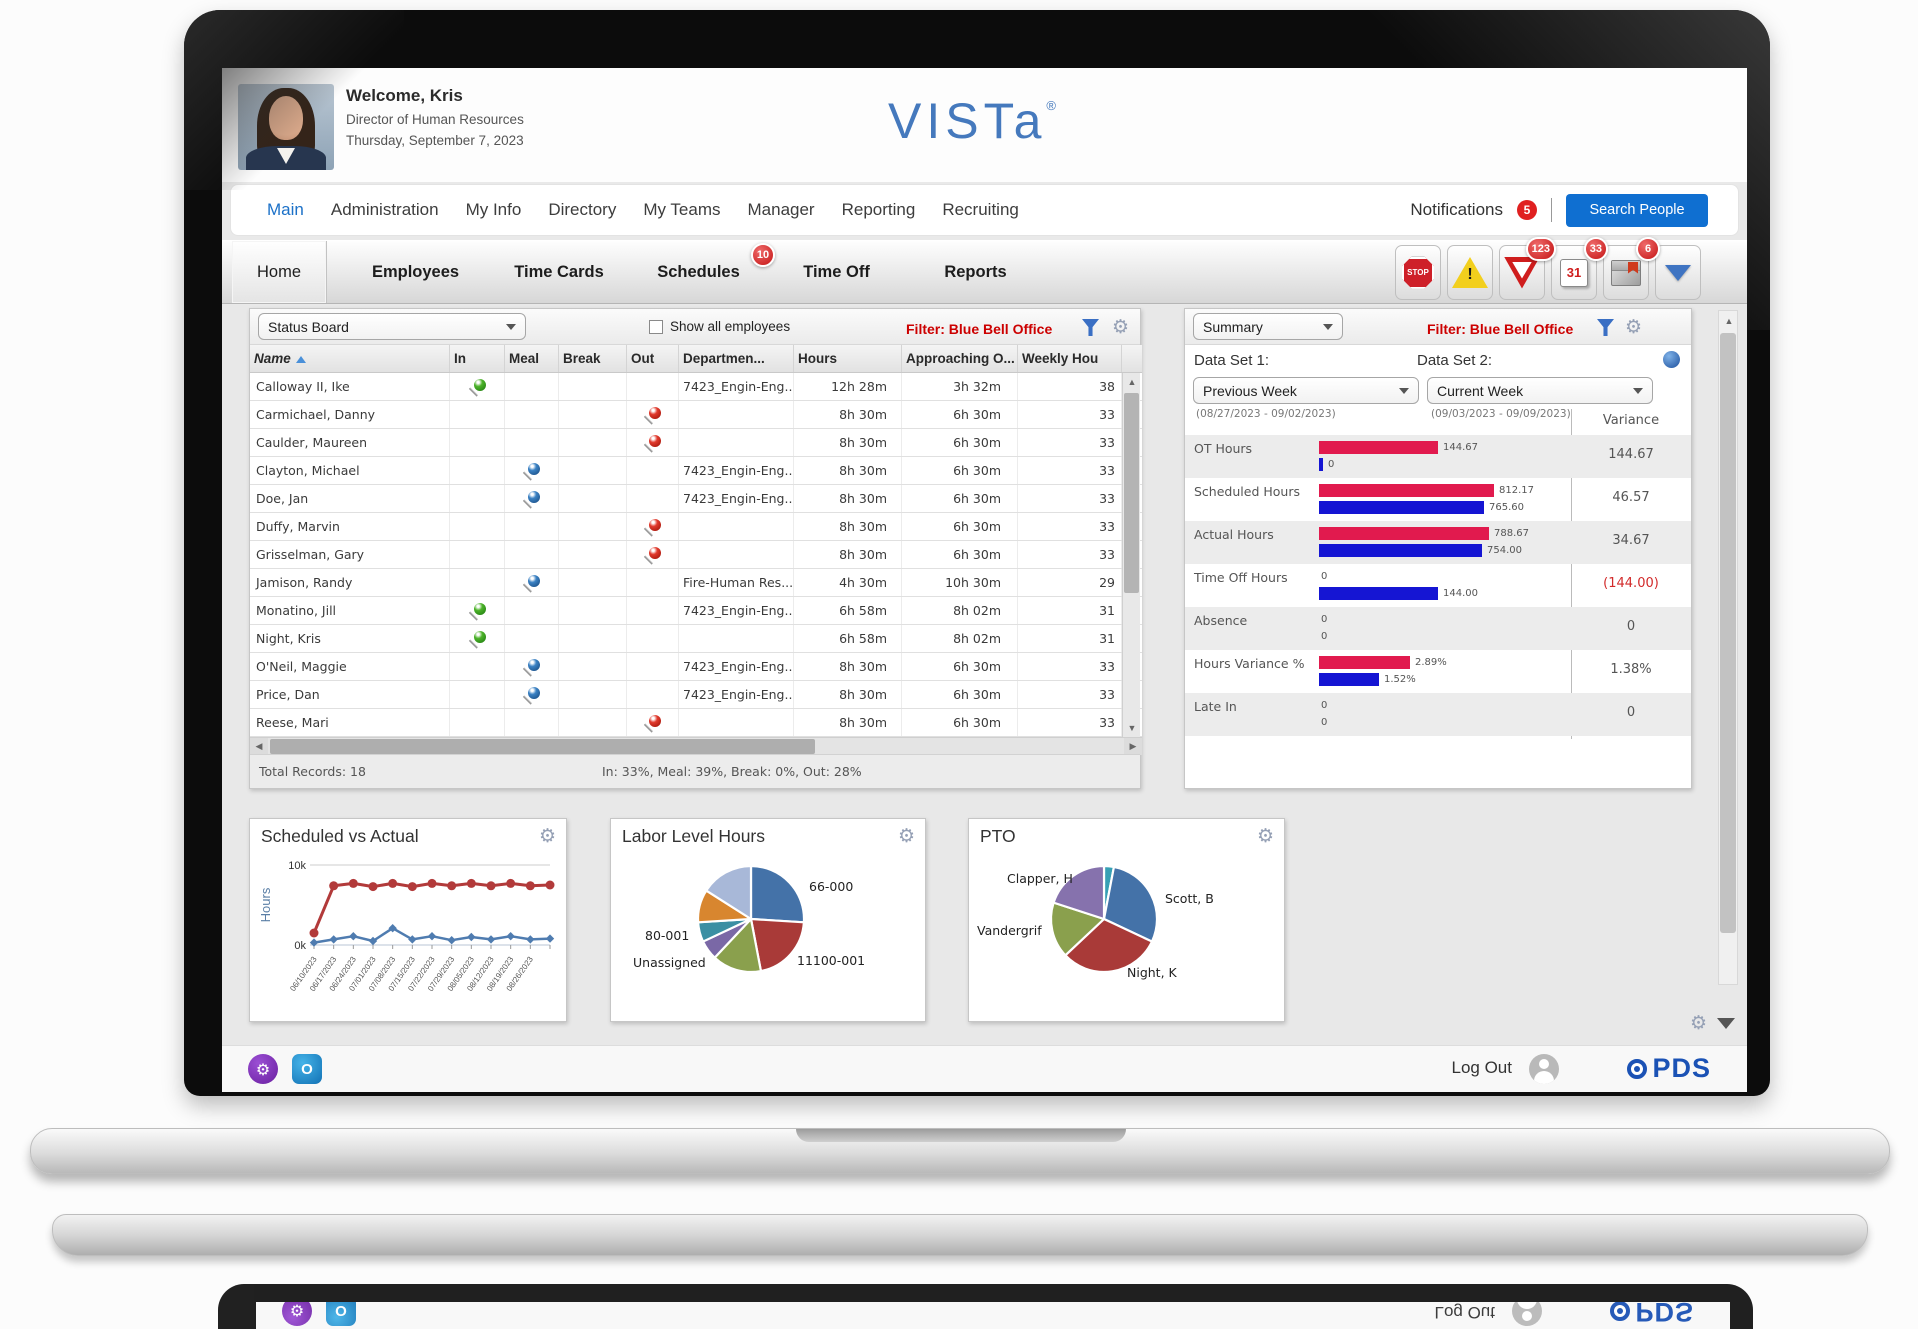 The height and width of the screenshot is (1329, 1918). I want to click on table-row: Reese, Mari 8h 30m 6h 30m 33, so click(696, 723).